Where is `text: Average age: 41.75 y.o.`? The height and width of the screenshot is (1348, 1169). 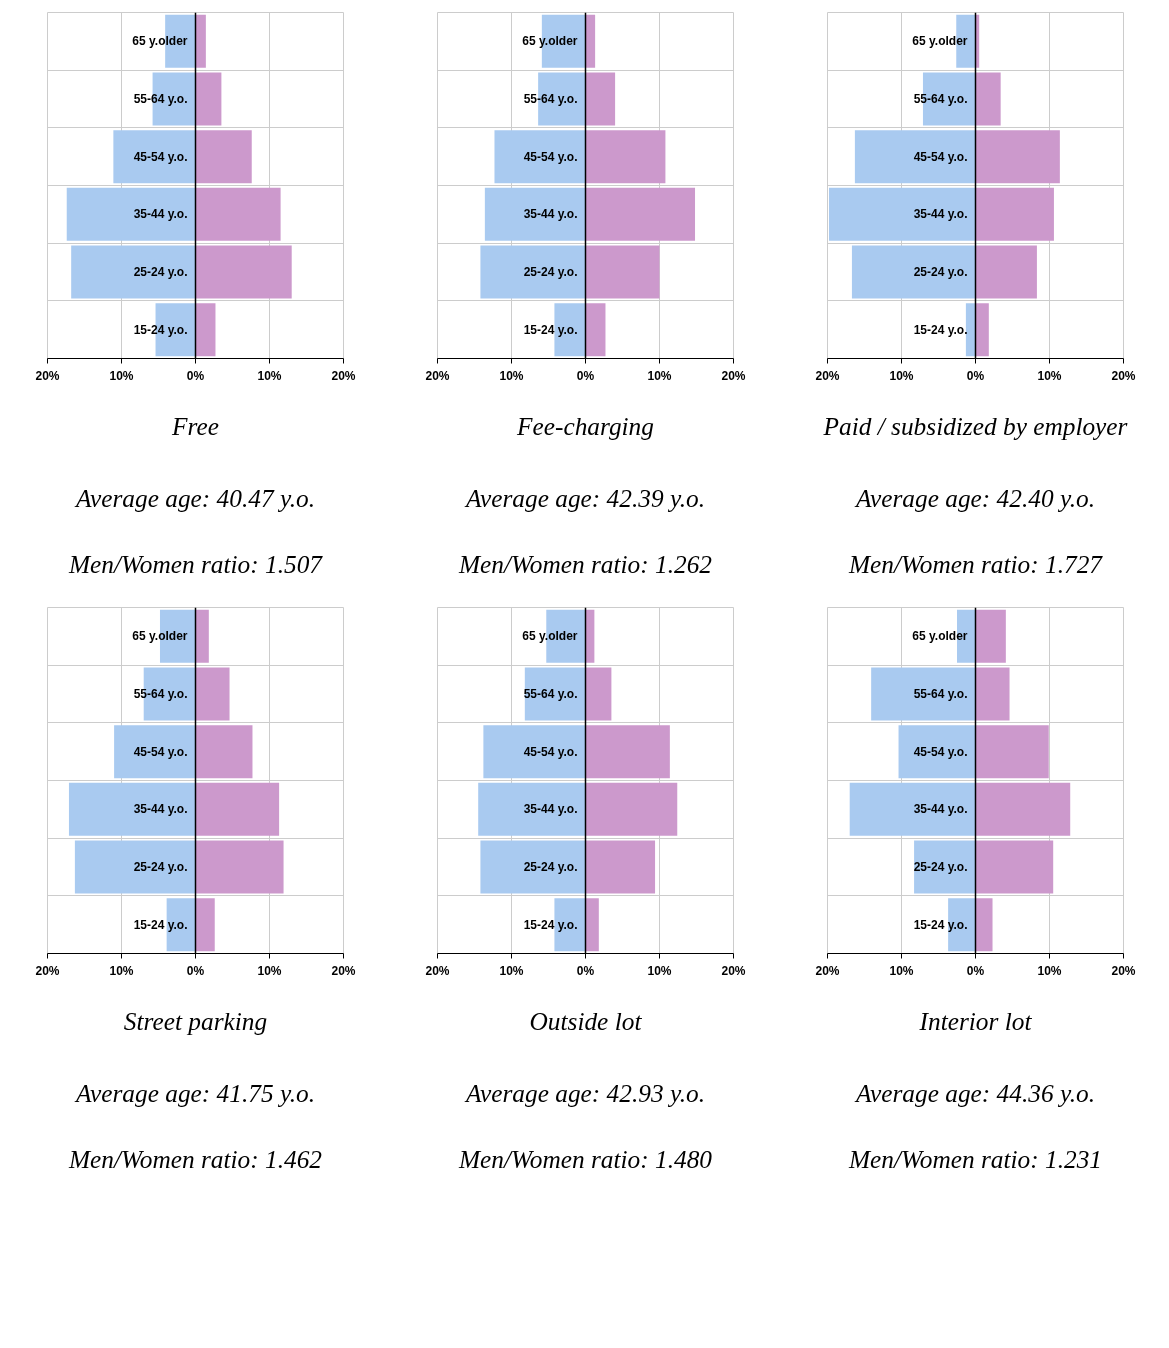 text: Average age: 41.75 y.o. is located at coordinates (194, 1092).